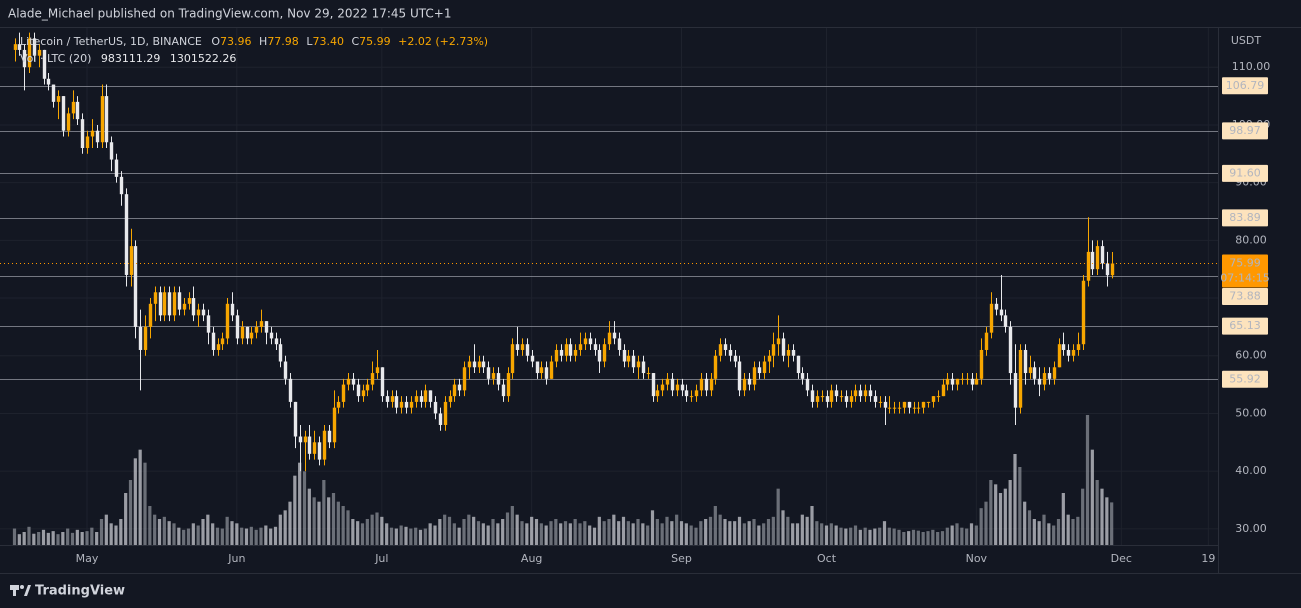  I want to click on level-label: 106.79, so click(1245, 85).